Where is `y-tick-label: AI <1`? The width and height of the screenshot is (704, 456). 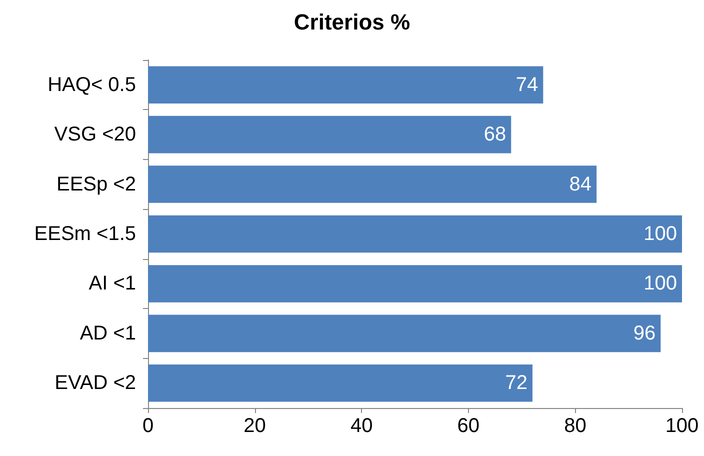 y-tick-label: AI <1 is located at coordinates (112, 283).